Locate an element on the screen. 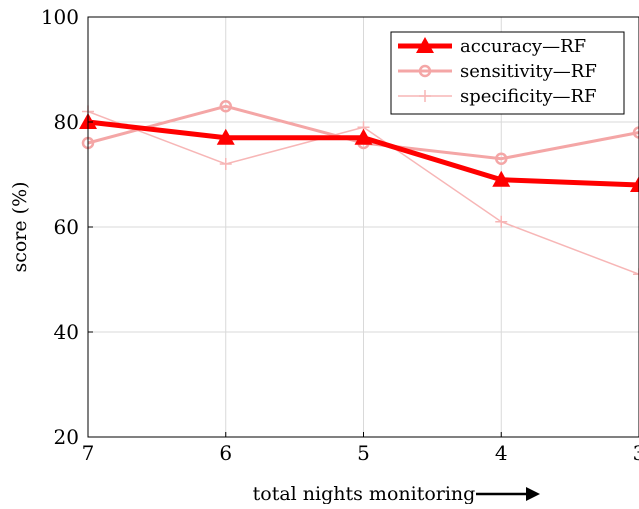 Image resolution: width=639 pixels, height=509 pixels. x-axis-arrow-icon is located at coordinates (508, 494).